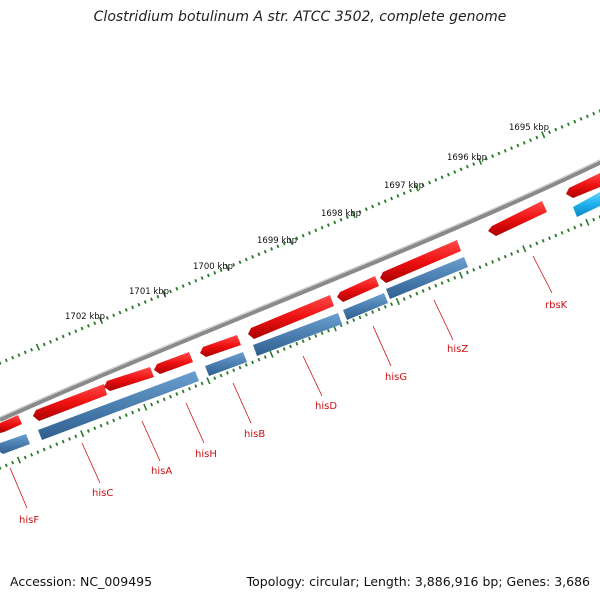 This screenshot has width=600, height=600. Describe the element at coordinates (277, 241) in the screenshot. I see `scale-label: 1699 kbp` at that location.